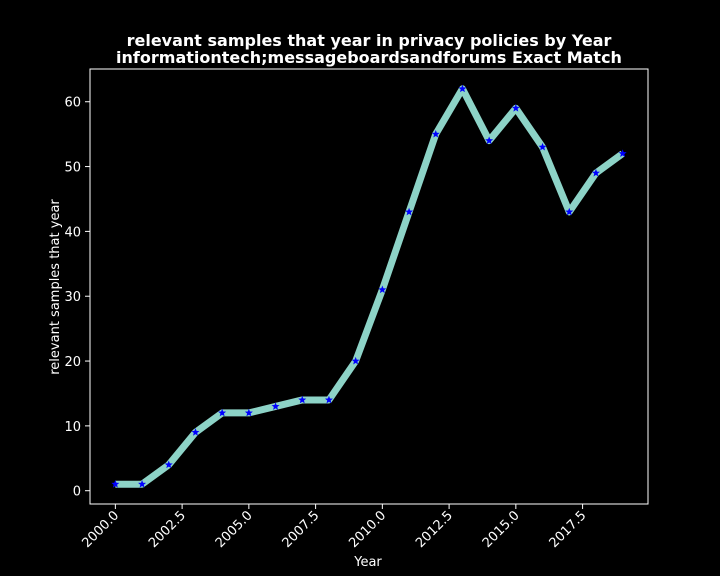 Image resolution: width=720 pixels, height=576 pixels. I want to click on y-tick-label: 10, so click(72, 427).